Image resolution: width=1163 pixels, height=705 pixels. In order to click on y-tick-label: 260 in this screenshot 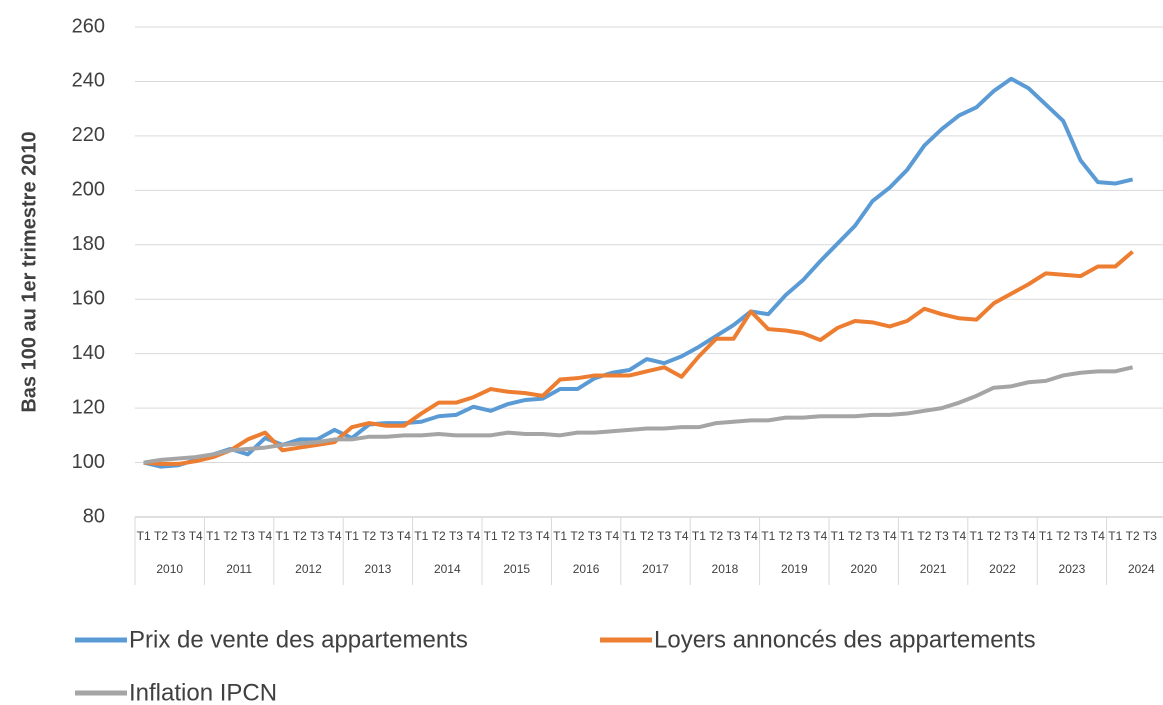, I will do `click(88, 26)`.